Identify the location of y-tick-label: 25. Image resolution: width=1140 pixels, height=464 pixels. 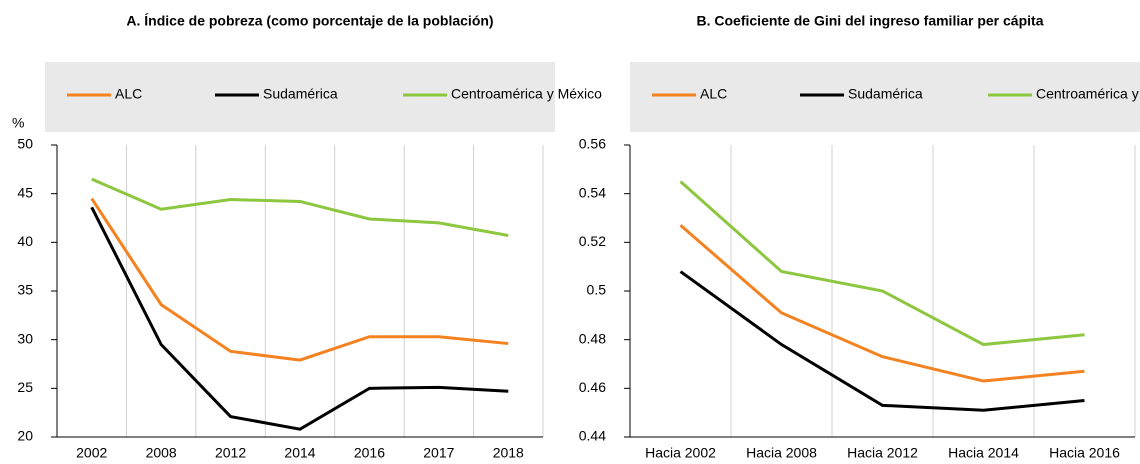
(25, 387).